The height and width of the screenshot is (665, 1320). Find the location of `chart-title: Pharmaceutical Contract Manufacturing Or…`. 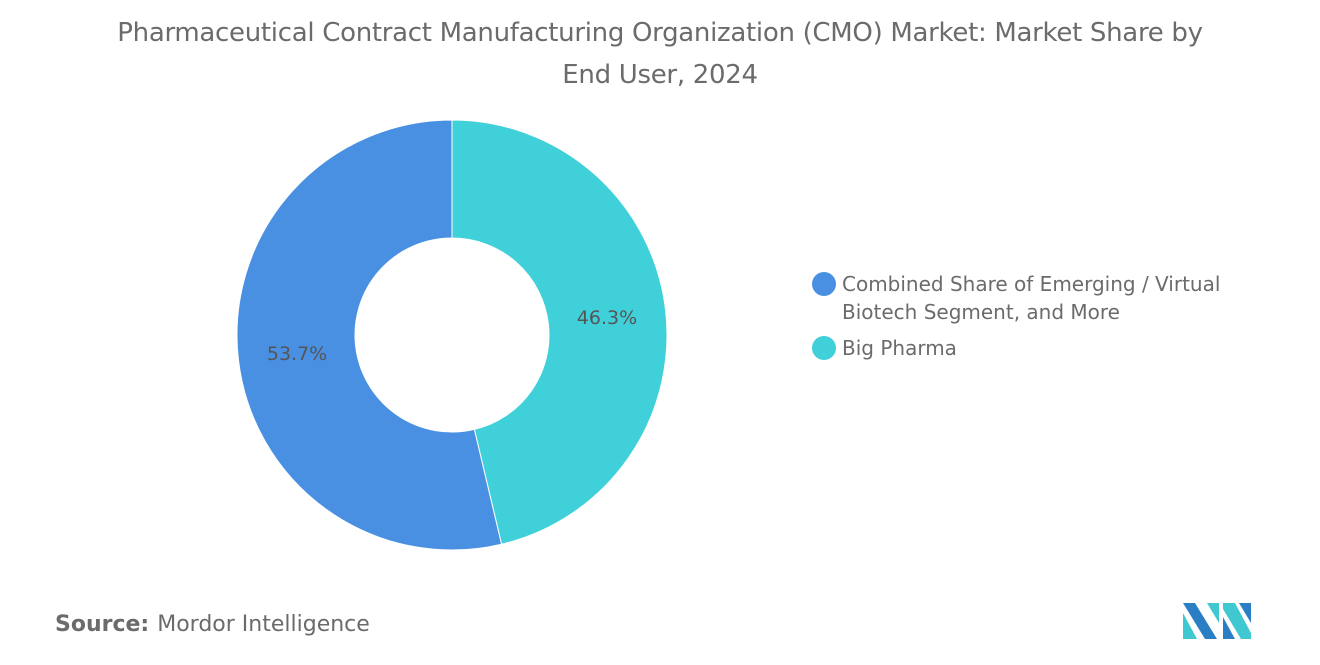

chart-title: Pharmaceutical Contract Manufacturing Or… is located at coordinates (660, 54).